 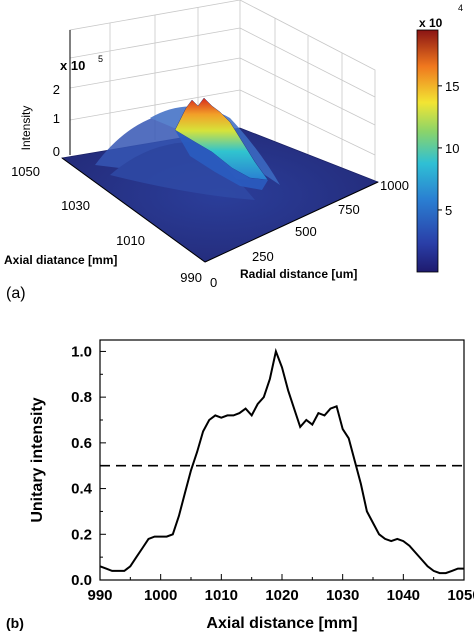 What do you see at coordinates (213, 282) in the screenshot?
I see `radial-tick-label: 0` at bounding box center [213, 282].